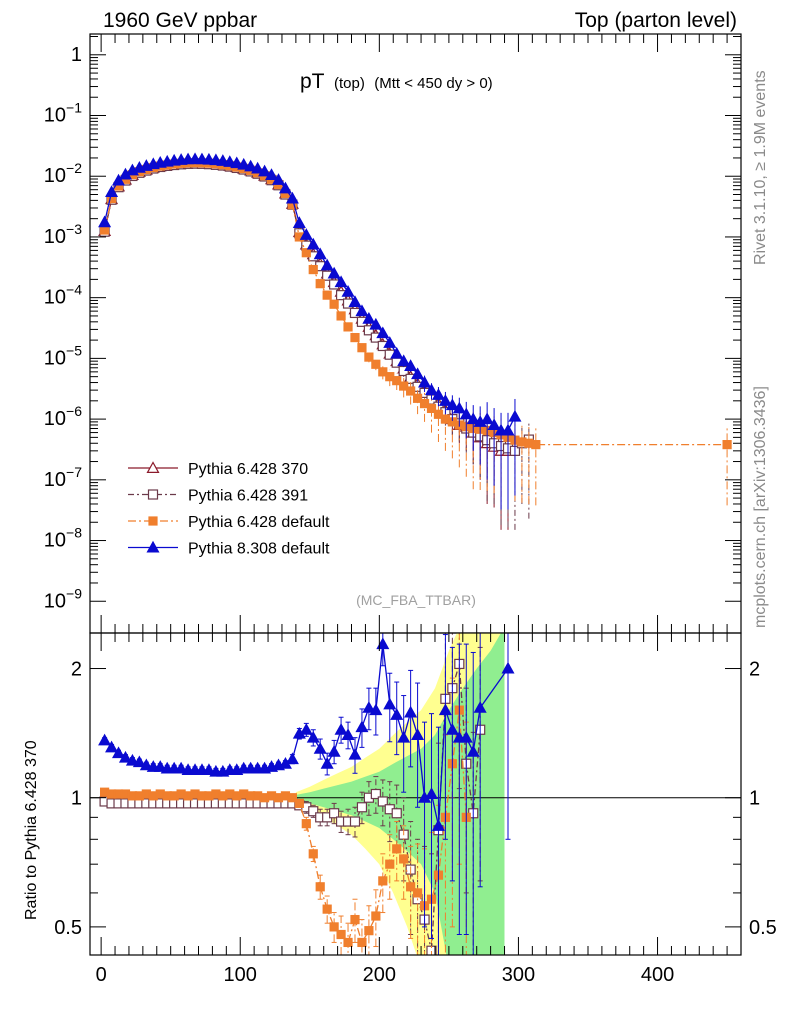 The height and width of the screenshot is (1024, 786). Describe the element at coordinates (74, 108) in the screenshot. I see `y-tick-exponent: −1` at that location.